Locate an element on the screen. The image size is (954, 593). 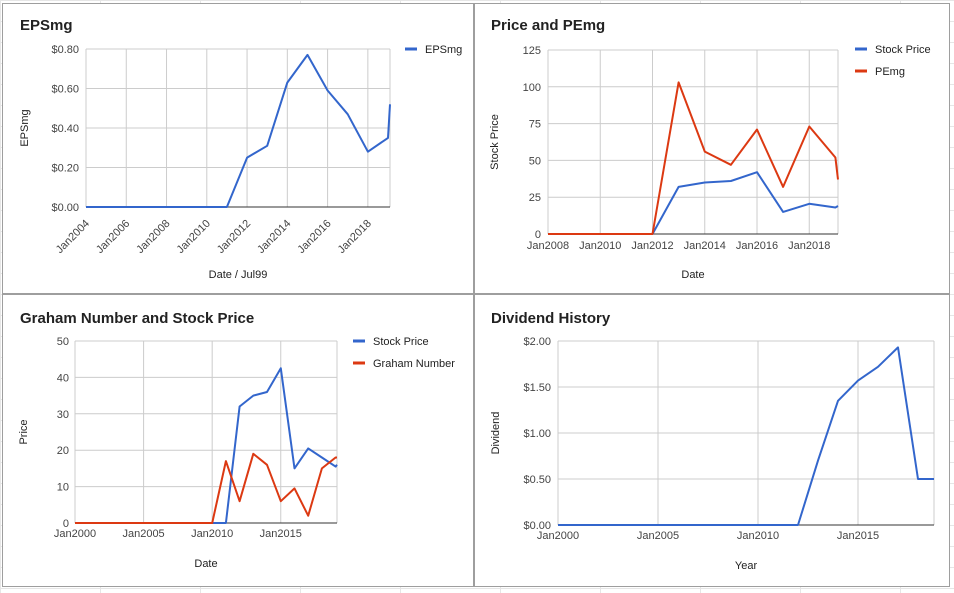
chart-title: Graham Number and Stock Price is located at coordinates (137, 318).